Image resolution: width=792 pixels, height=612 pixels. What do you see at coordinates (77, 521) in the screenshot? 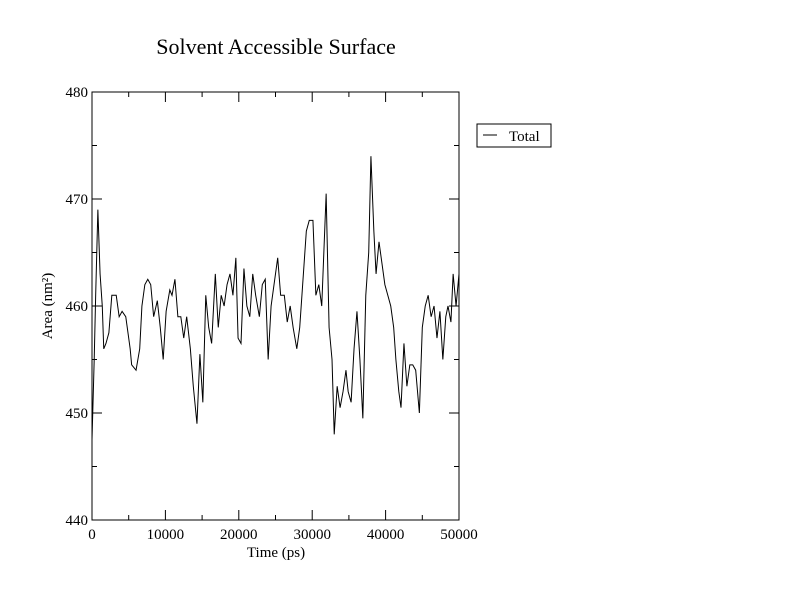
I see `y-tick-label: 440` at bounding box center [77, 521].